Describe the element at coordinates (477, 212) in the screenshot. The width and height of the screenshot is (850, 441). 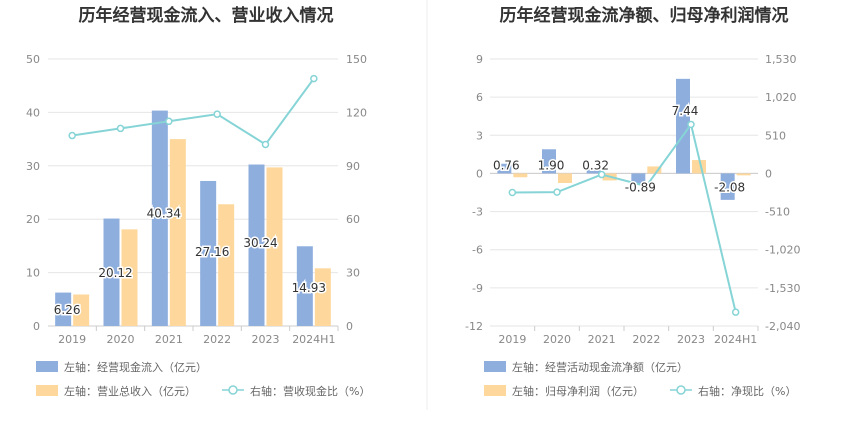
I see `y-left-tick-label: -3` at that location.